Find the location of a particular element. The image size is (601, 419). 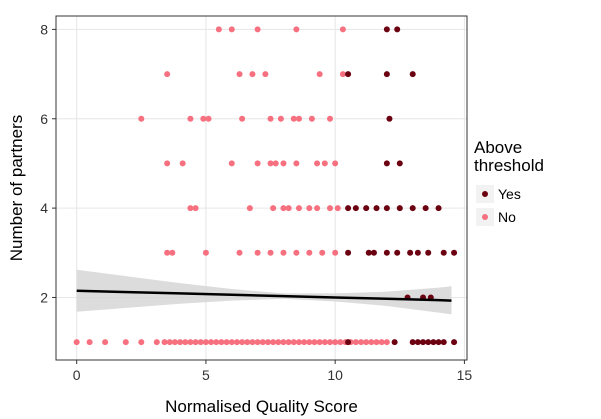

trend-line is located at coordinates (264, 295).